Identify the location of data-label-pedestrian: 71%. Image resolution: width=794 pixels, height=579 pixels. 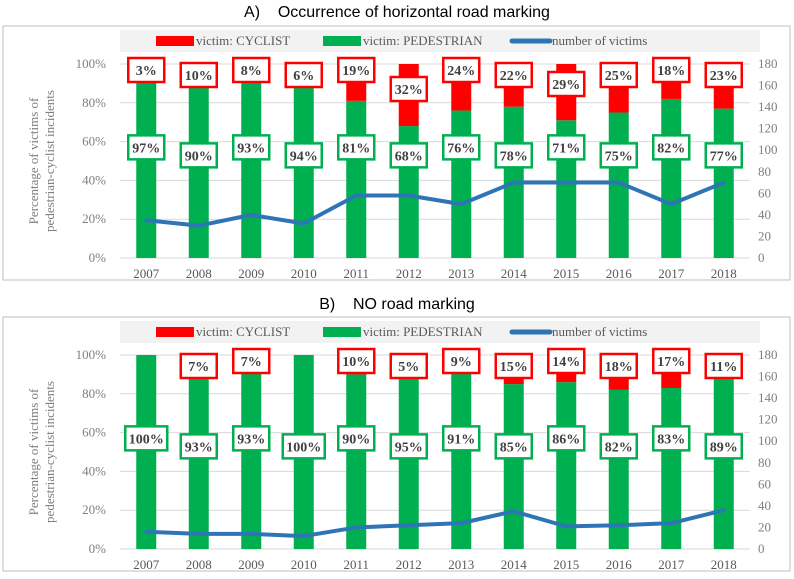
(566, 148).